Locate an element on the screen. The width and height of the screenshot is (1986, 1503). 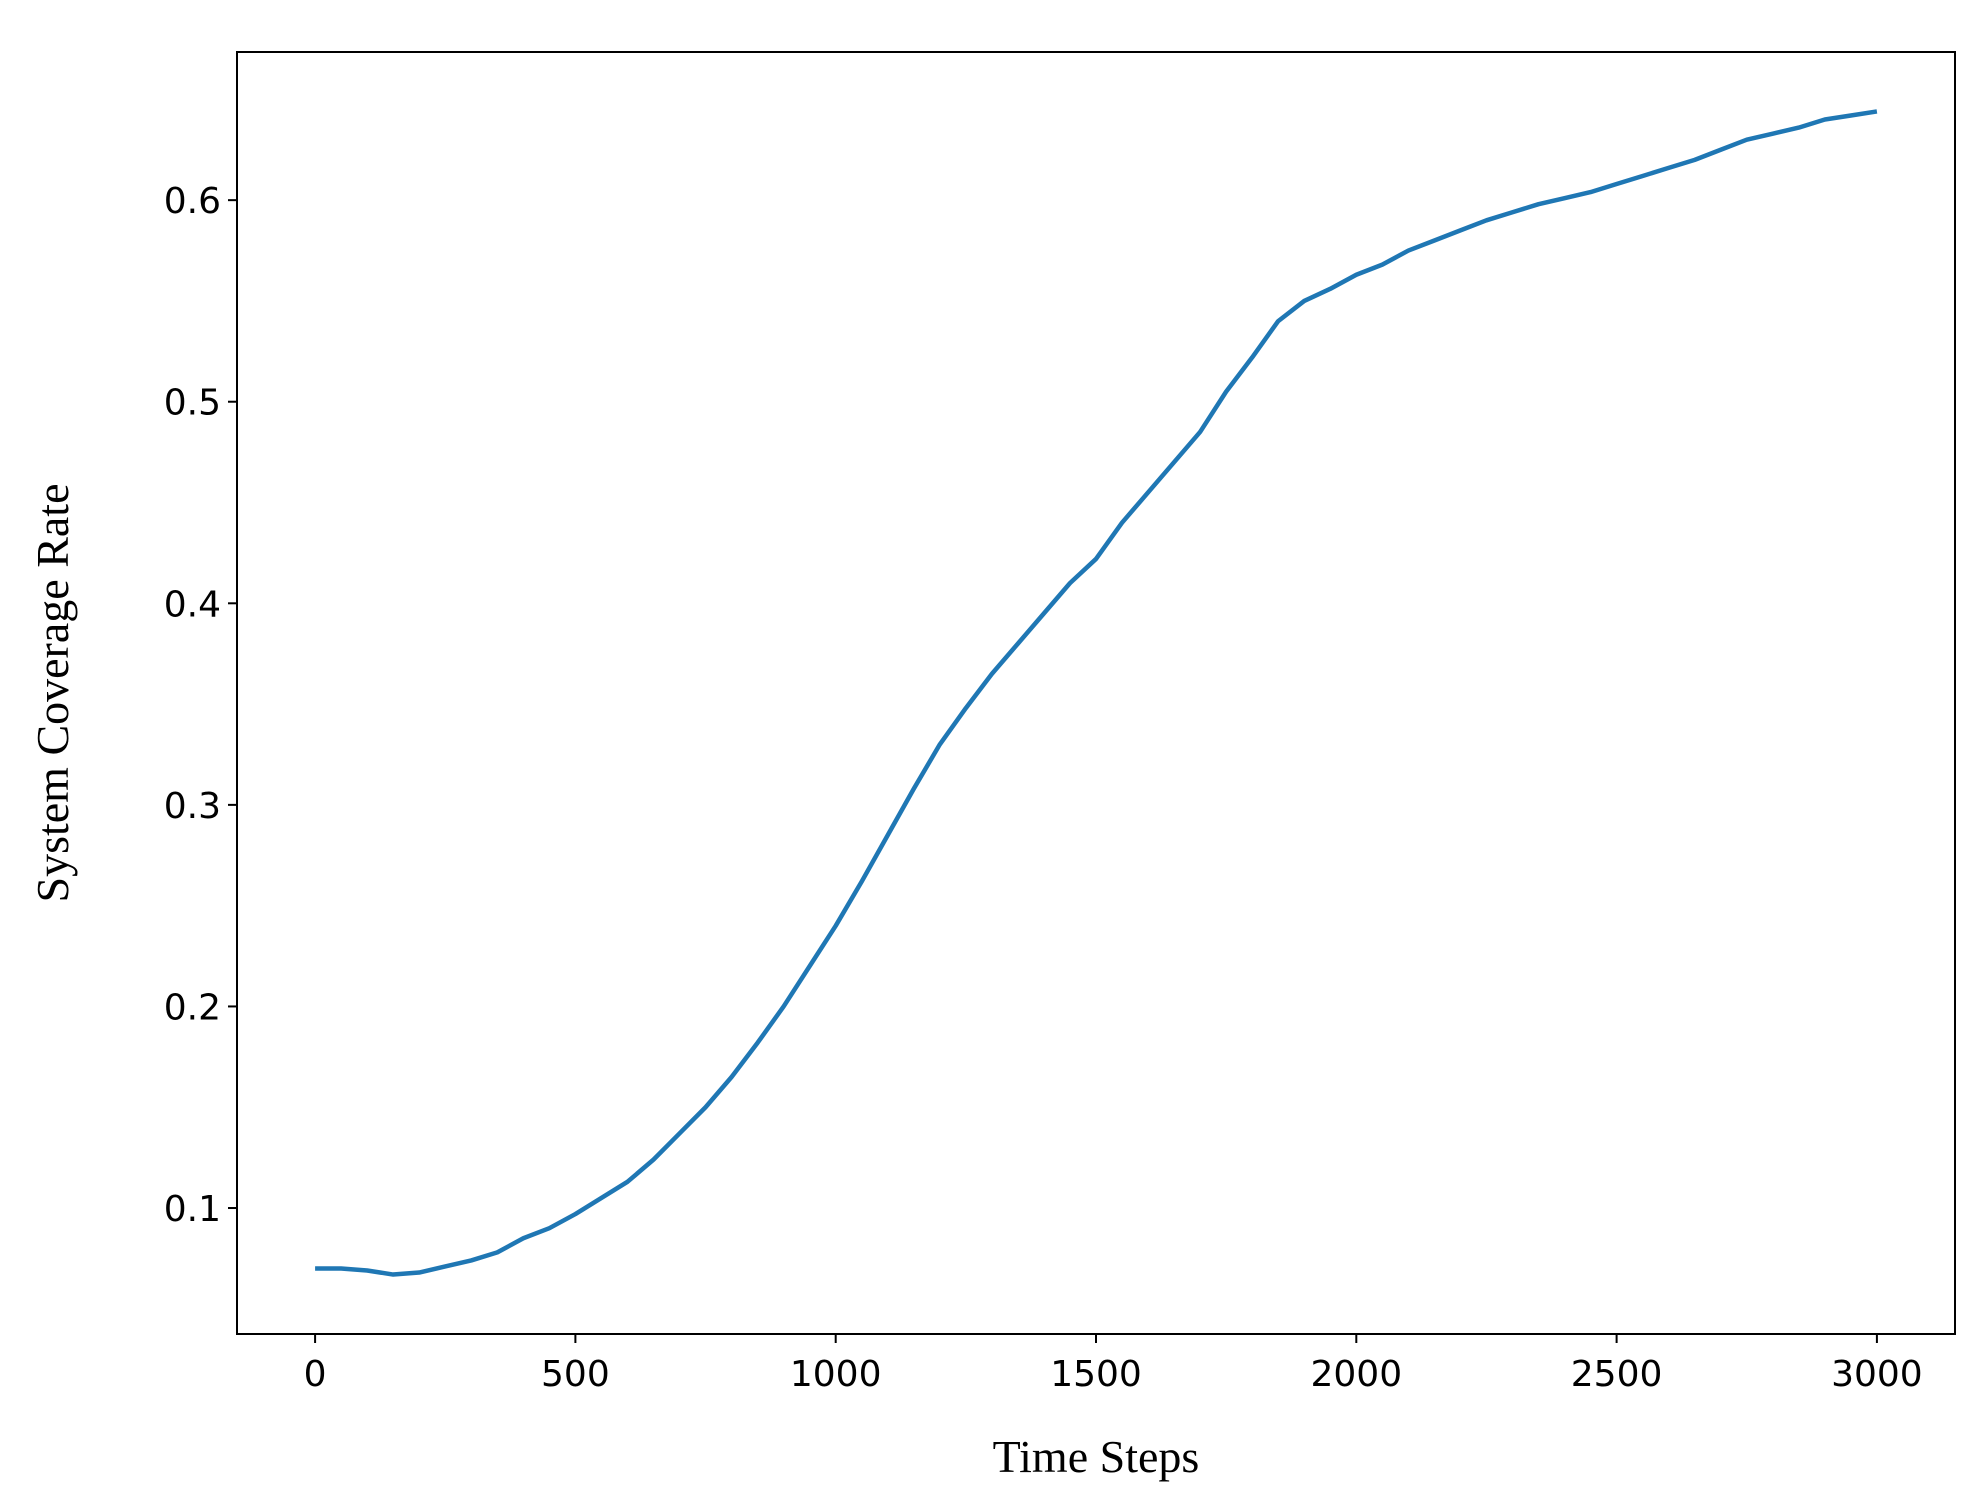
x-axis-label: Time Steps is located at coordinates (1096, 1456).